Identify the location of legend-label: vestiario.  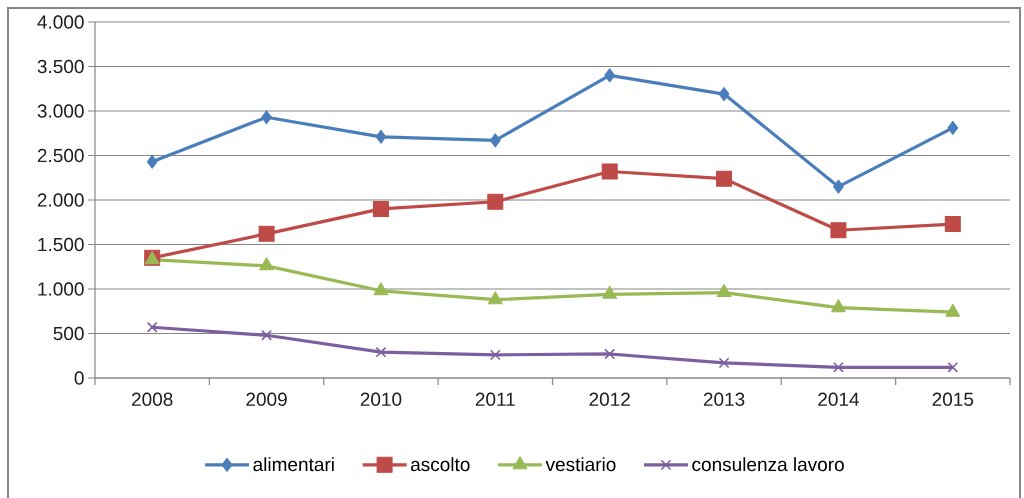
(580, 464).